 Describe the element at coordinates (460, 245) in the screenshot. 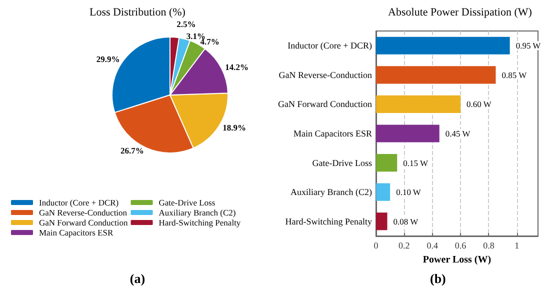

I see `x-tick-label: 0.6` at that location.